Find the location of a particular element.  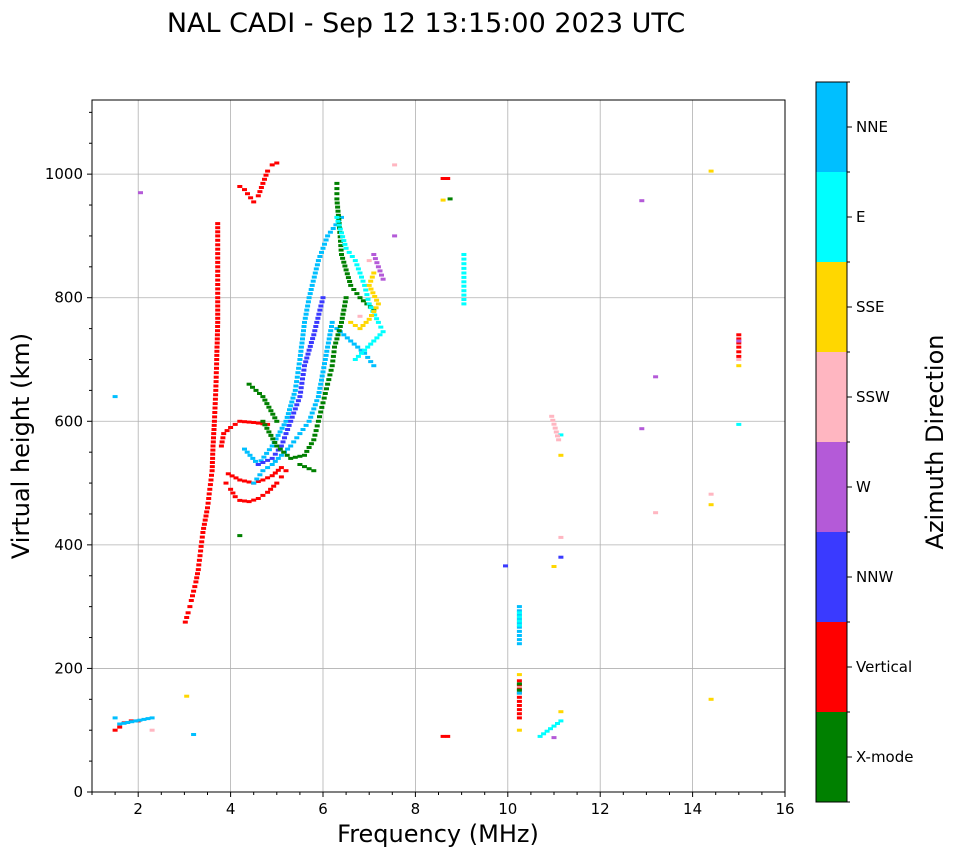

y-axis-label: Virtual height (km) is located at coordinates (21, 446).